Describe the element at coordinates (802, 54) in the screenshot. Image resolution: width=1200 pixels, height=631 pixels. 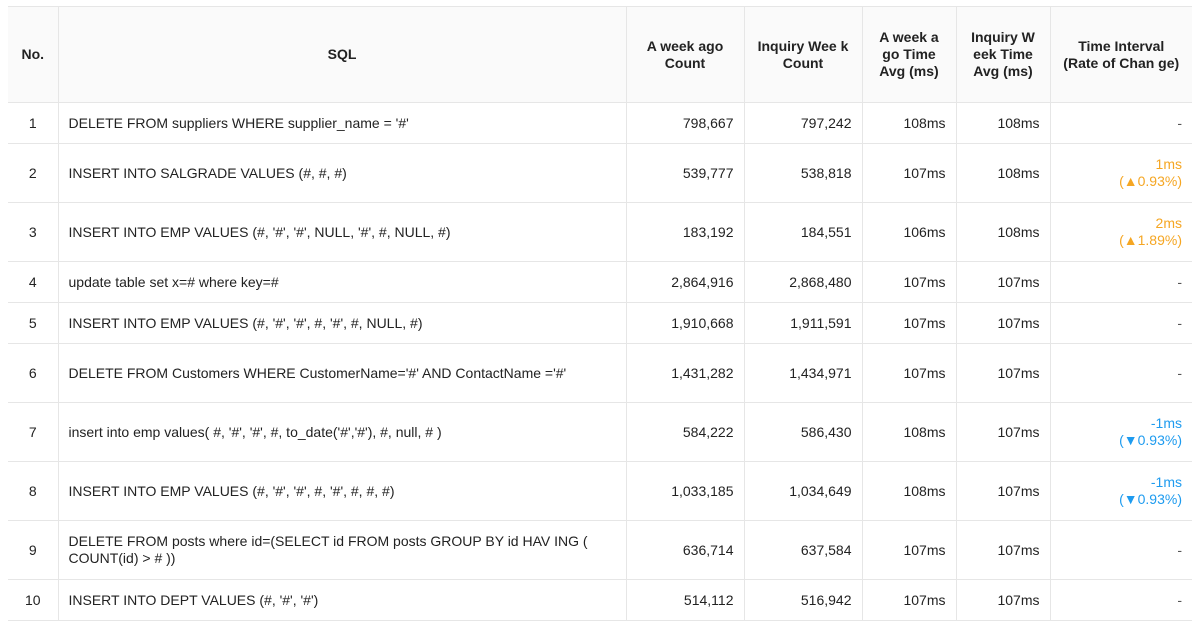
I see `header-i-count: Inquiry Wee k Count` at that location.